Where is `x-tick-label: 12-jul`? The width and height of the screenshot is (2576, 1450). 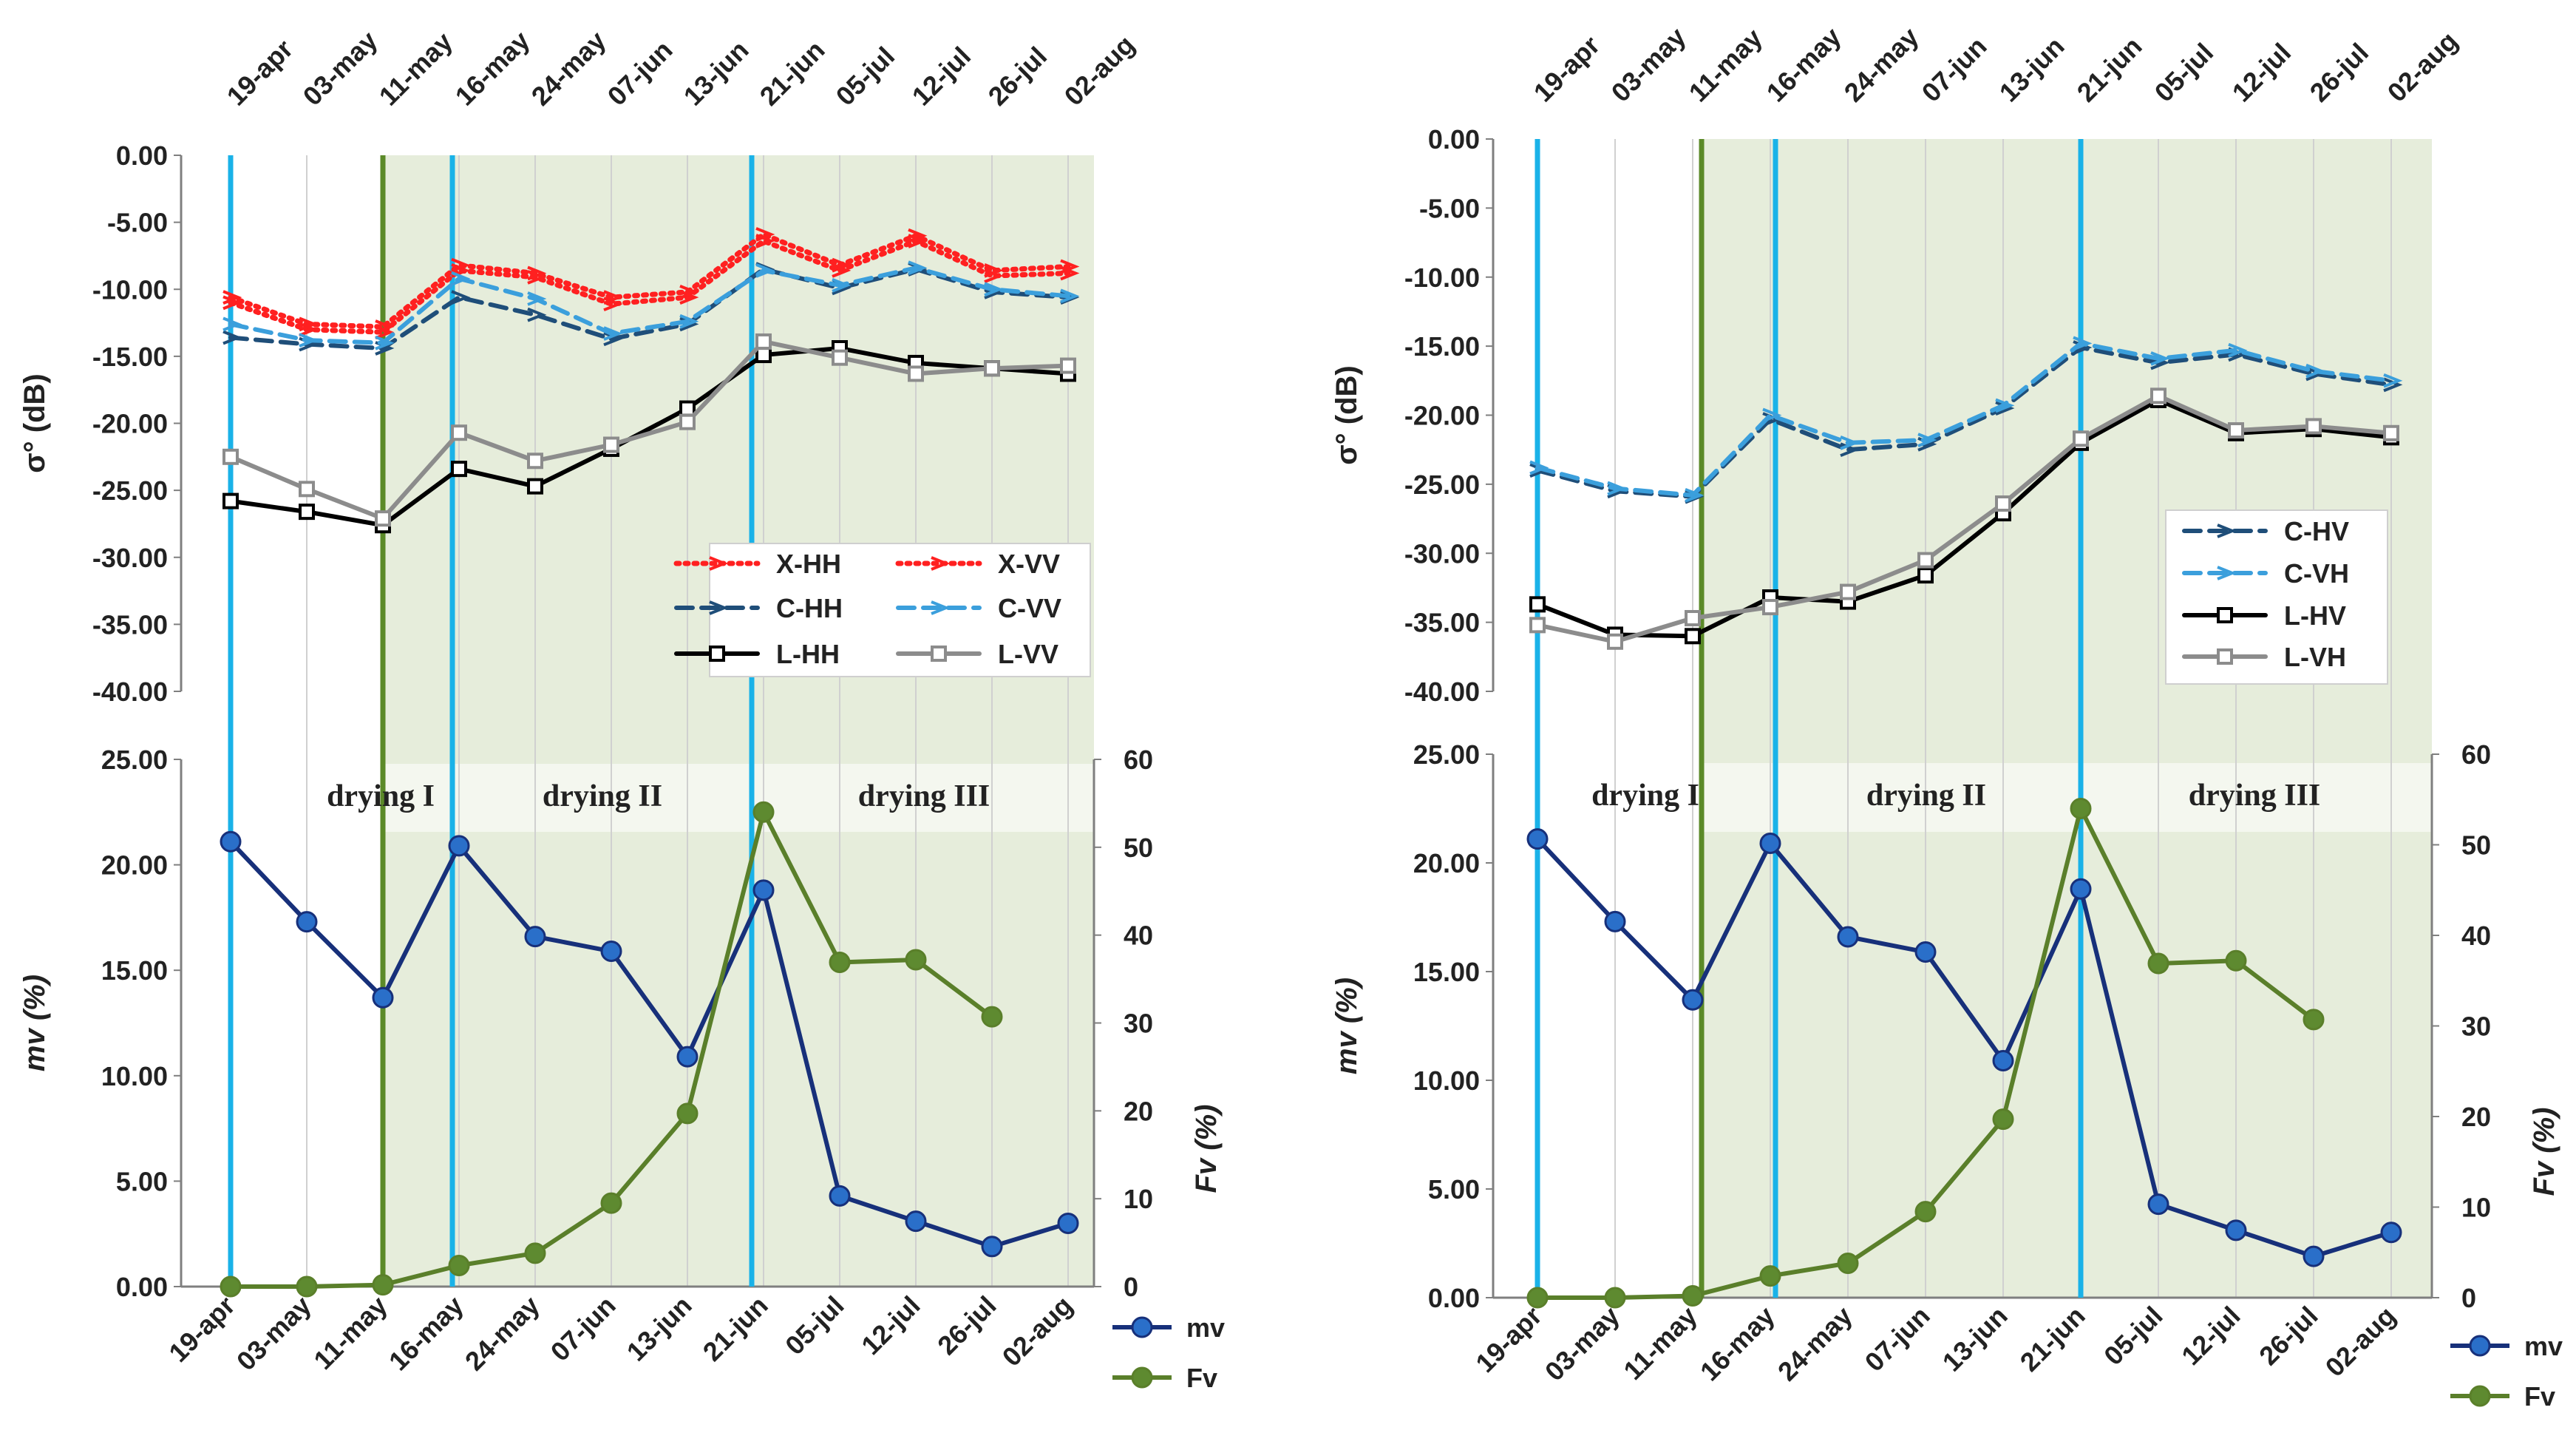 x-tick-label: 12-jul is located at coordinates (2210, 1336).